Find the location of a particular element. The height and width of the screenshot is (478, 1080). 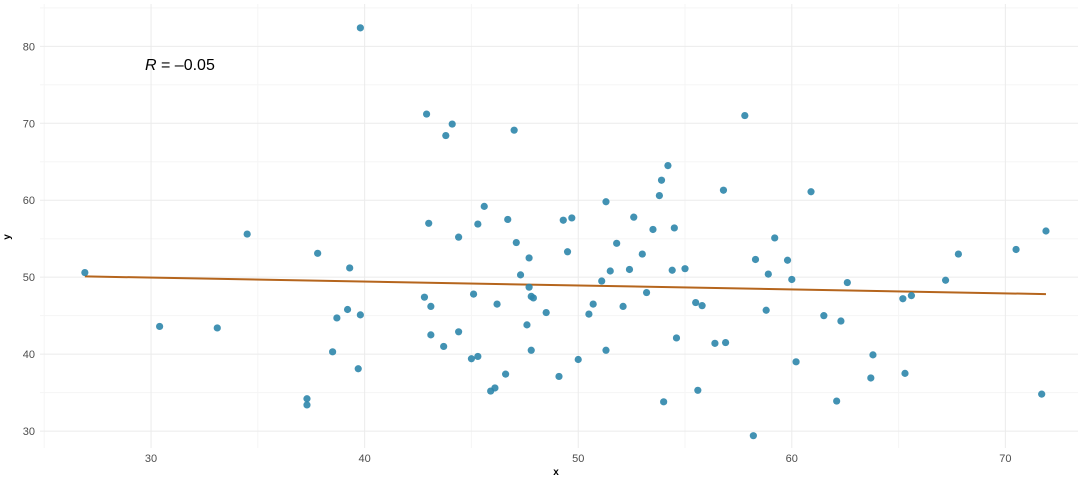

correlation-value: = –0.05 is located at coordinates (186, 65).